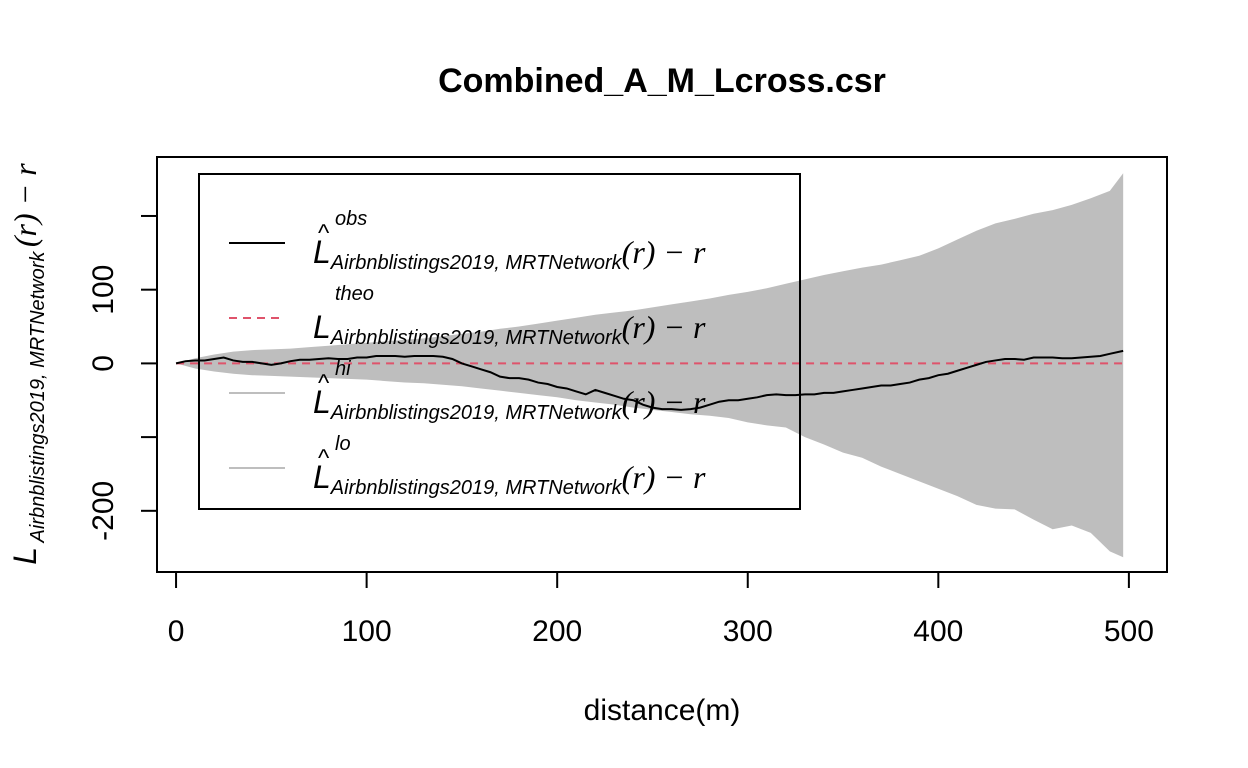  Describe the element at coordinates (38, 397) in the screenshot. I see `y-axis-label-sub: Airbnblistings2019, MRTNetwork` at that location.